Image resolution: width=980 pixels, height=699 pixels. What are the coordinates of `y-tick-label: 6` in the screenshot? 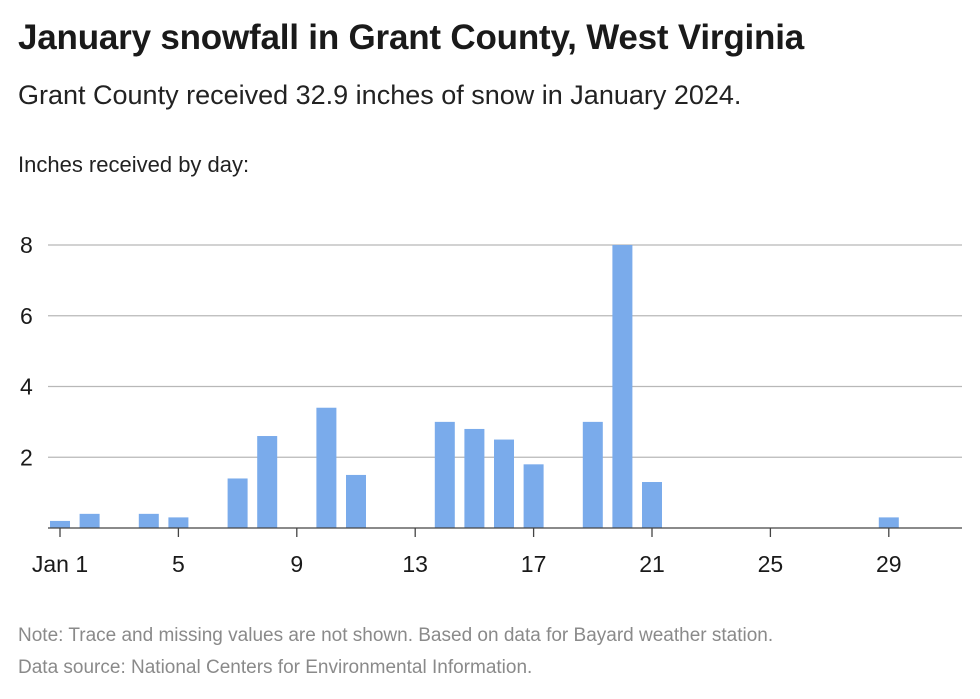 It's located at (26, 316).